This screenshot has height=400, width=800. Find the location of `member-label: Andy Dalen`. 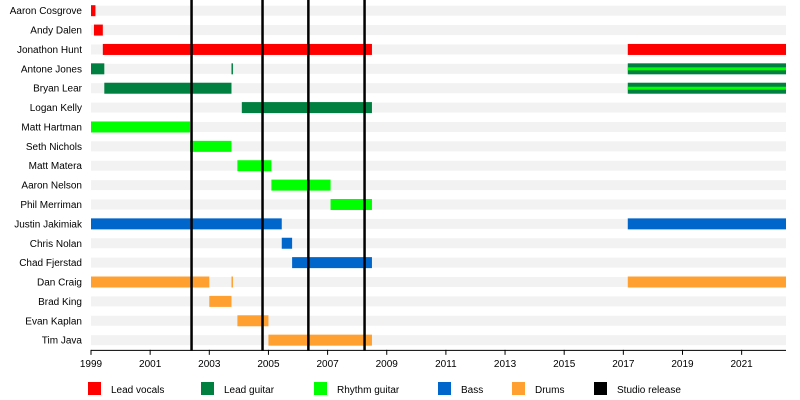

member-label: Andy Dalen is located at coordinates (56, 31).